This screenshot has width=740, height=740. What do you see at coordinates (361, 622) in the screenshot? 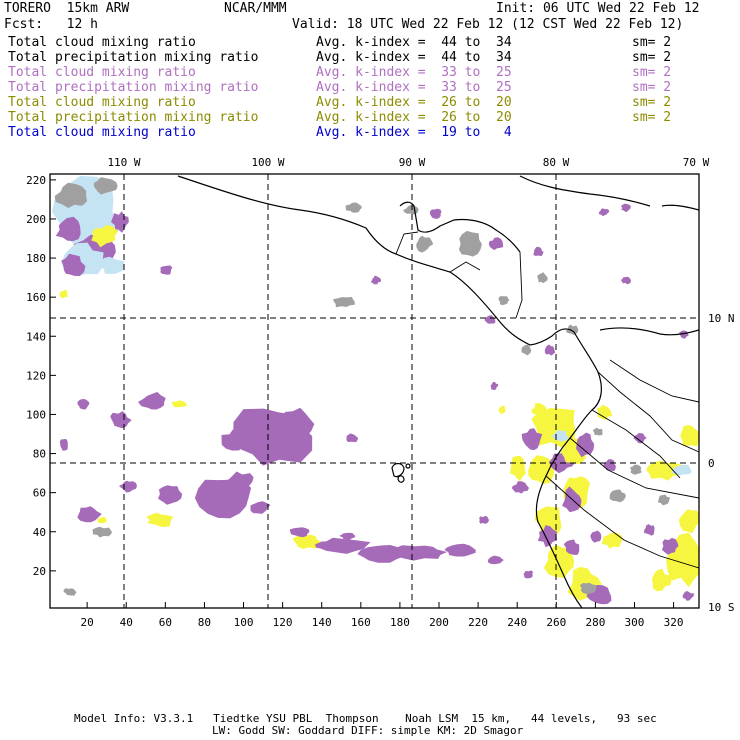
I see `x-tick-label: 160` at bounding box center [361, 622].